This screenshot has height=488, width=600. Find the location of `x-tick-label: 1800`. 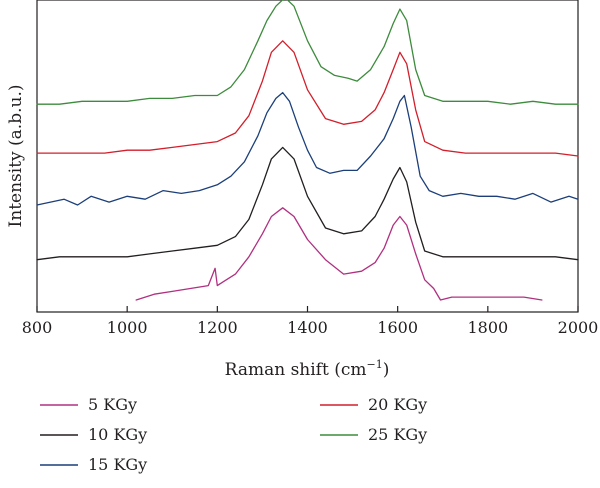

x-tick-label: 1800 is located at coordinates (487, 327).